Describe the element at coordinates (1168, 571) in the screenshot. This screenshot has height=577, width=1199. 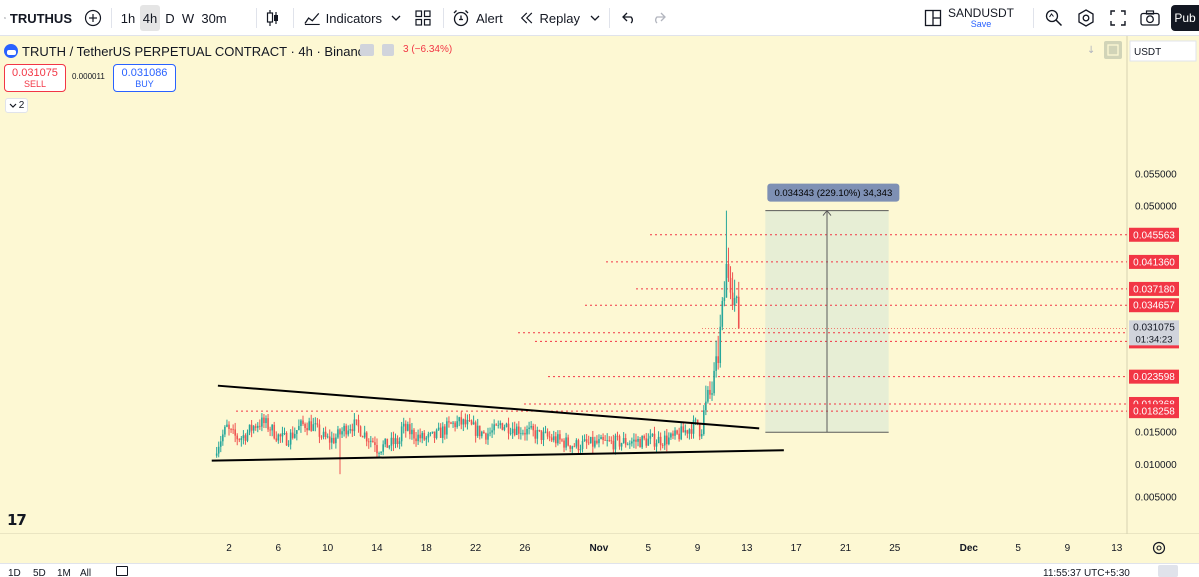
I see `toggle-panel-button` at that location.